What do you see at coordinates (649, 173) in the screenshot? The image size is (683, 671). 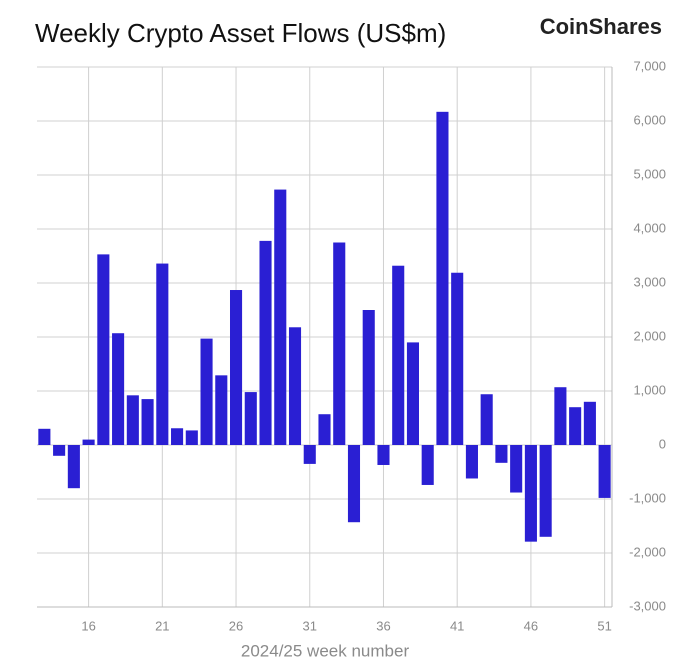 I see `y-tick-label: 5,000` at bounding box center [649, 173].